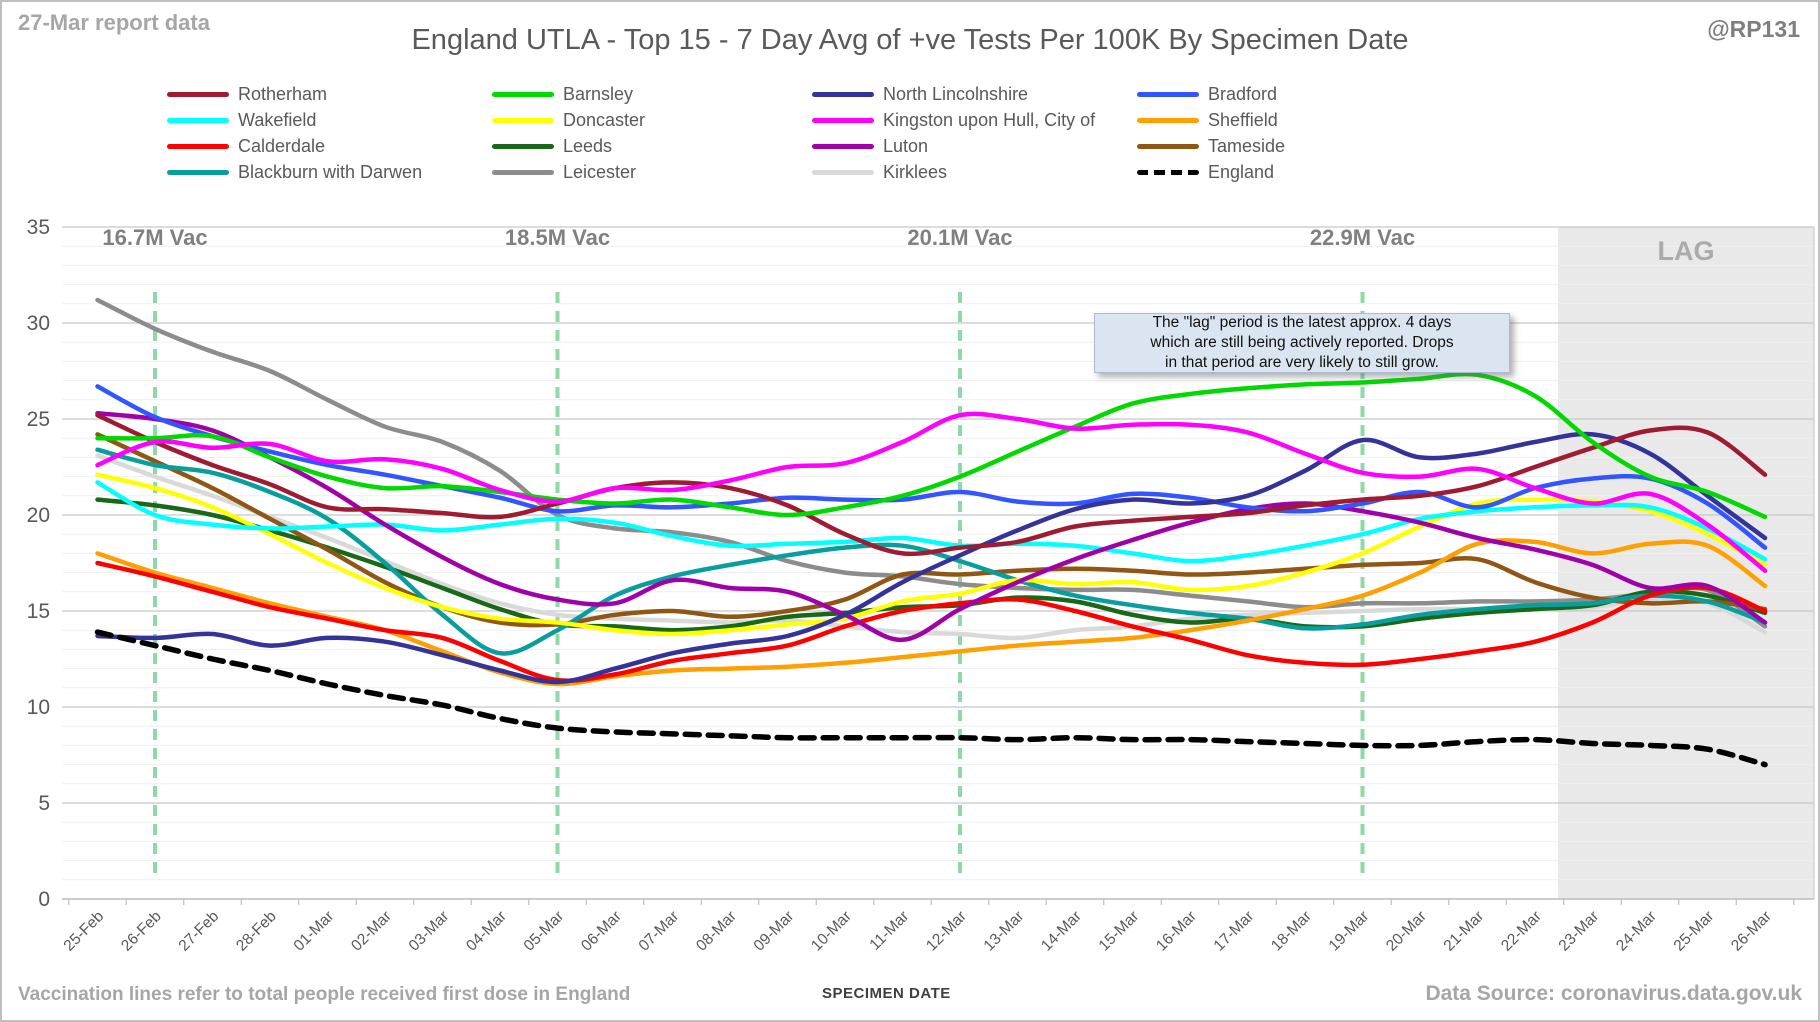  Describe the element at coordinates (154, 237) in the screenshot. I see `vaccination-label: 16.7M Vac` at that location.